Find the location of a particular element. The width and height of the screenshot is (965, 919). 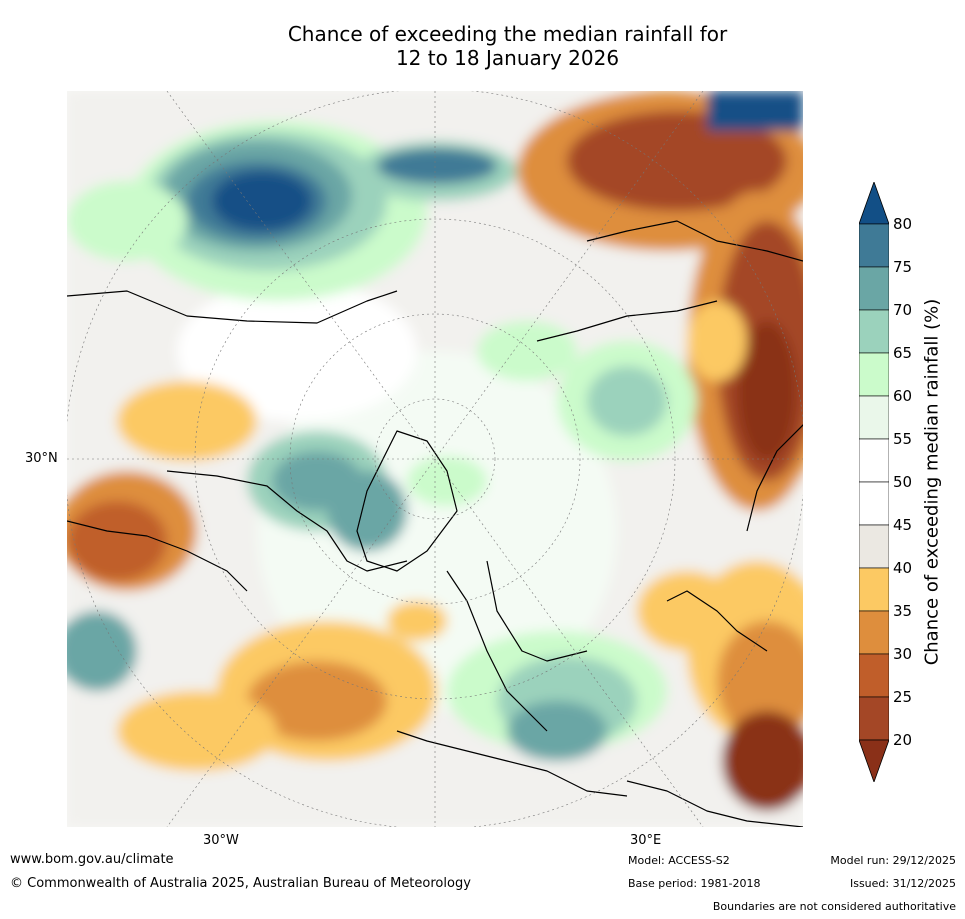

colorbar-tick-label: 25 is located at coordinates (903, 697).